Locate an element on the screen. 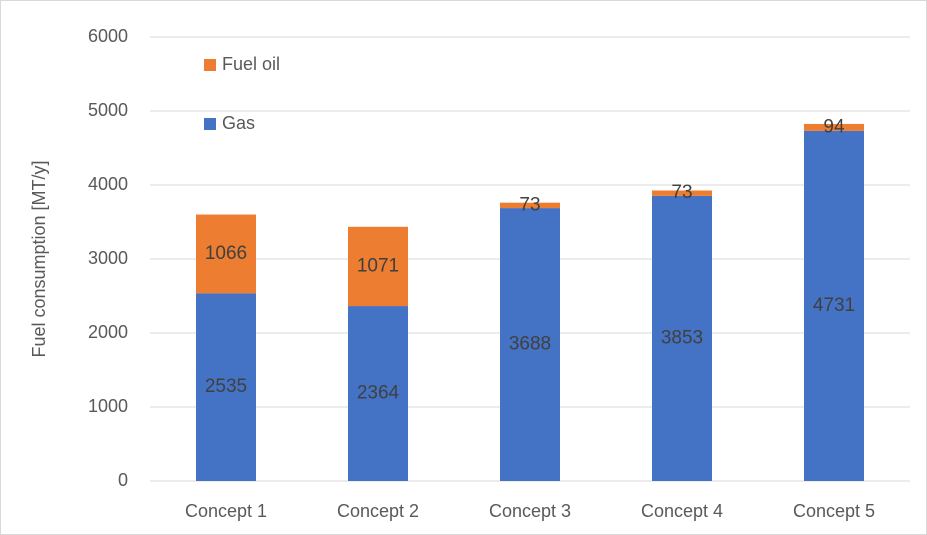  data-label: 2535 is located at coordinates (226, 386).